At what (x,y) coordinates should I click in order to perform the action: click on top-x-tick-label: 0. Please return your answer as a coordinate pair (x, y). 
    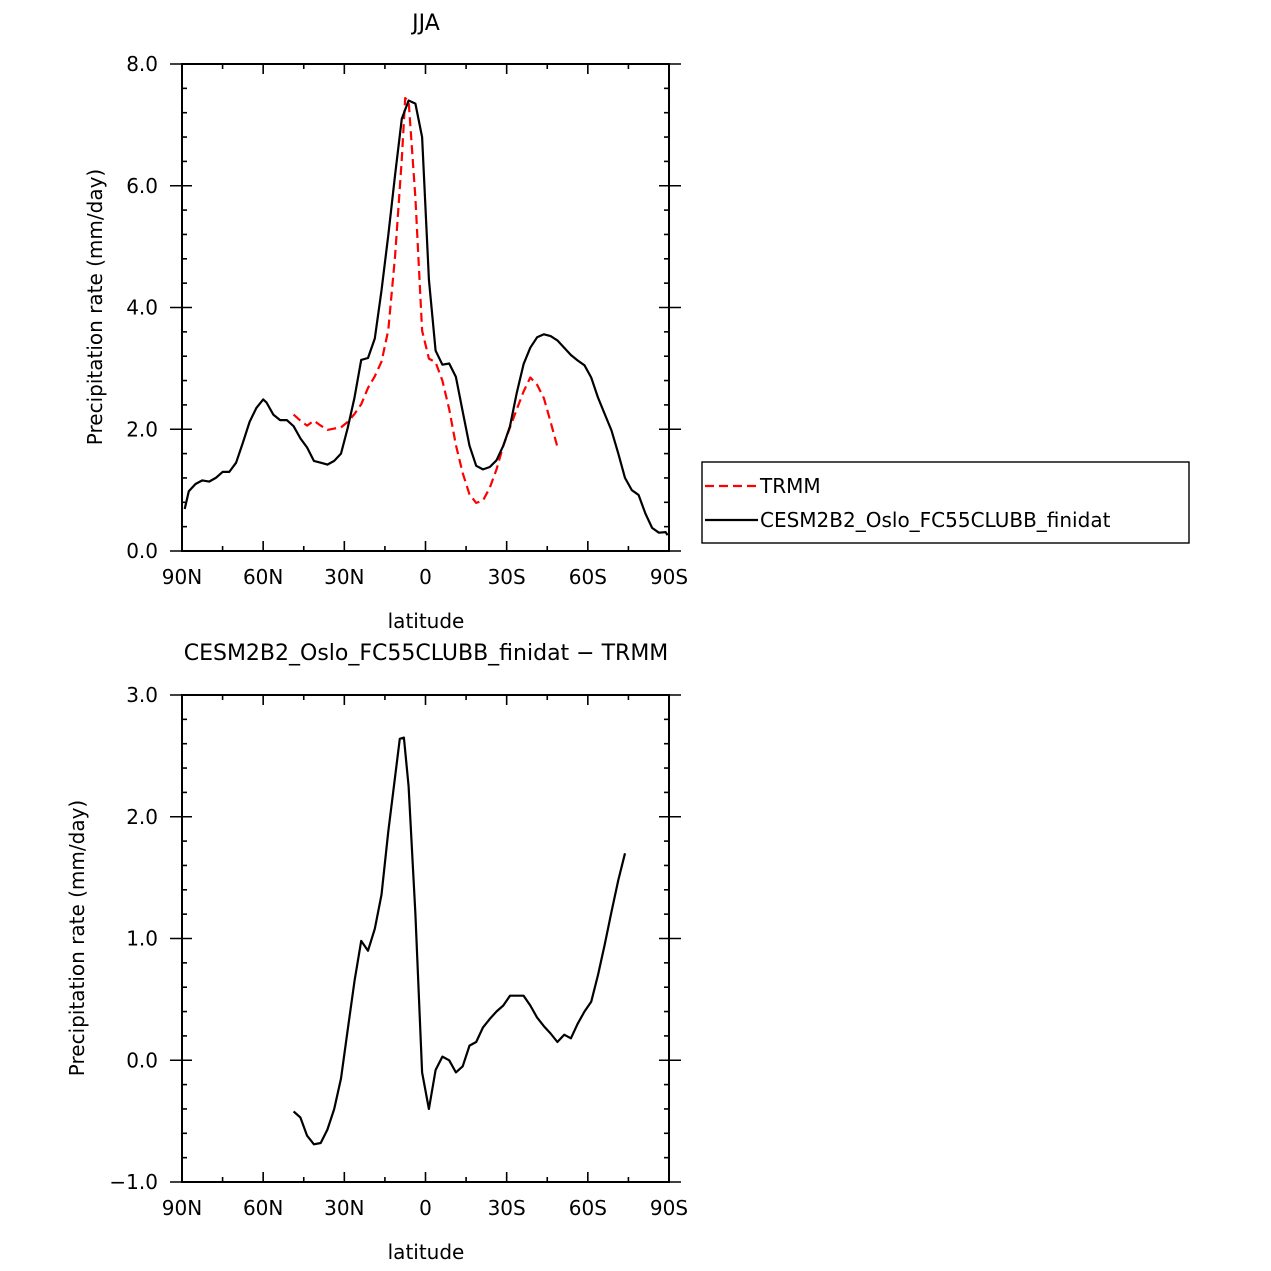
    Looking at the image, I should click on (425, 577).